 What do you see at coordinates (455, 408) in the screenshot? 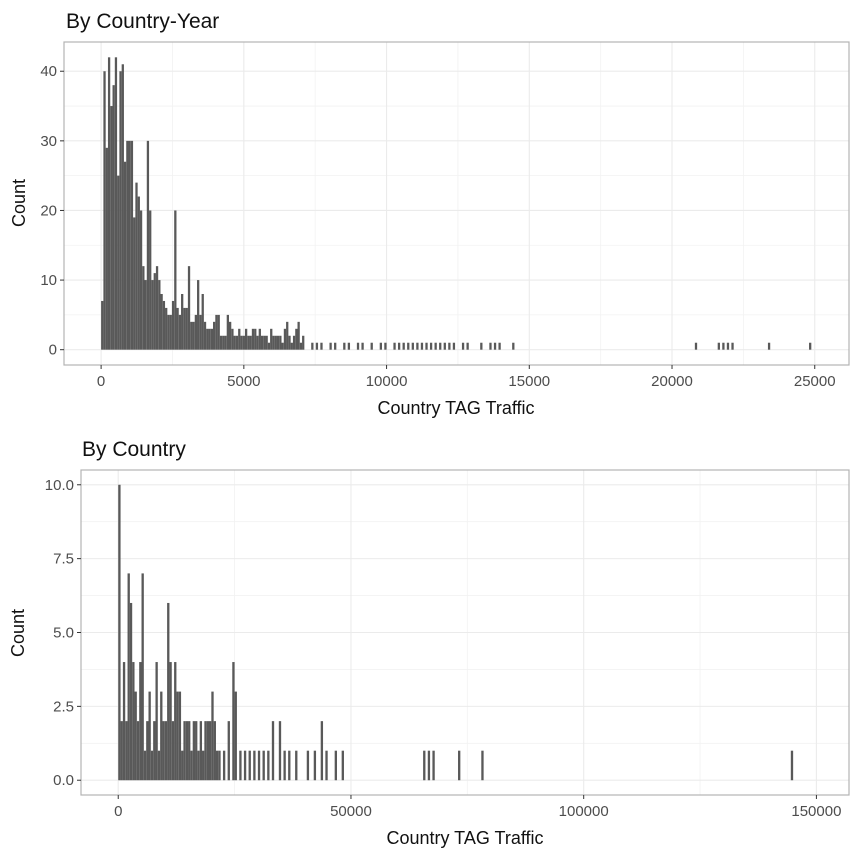
I see `x-axis-title: Country TAG Traffic` at bounding box center [455, 408].